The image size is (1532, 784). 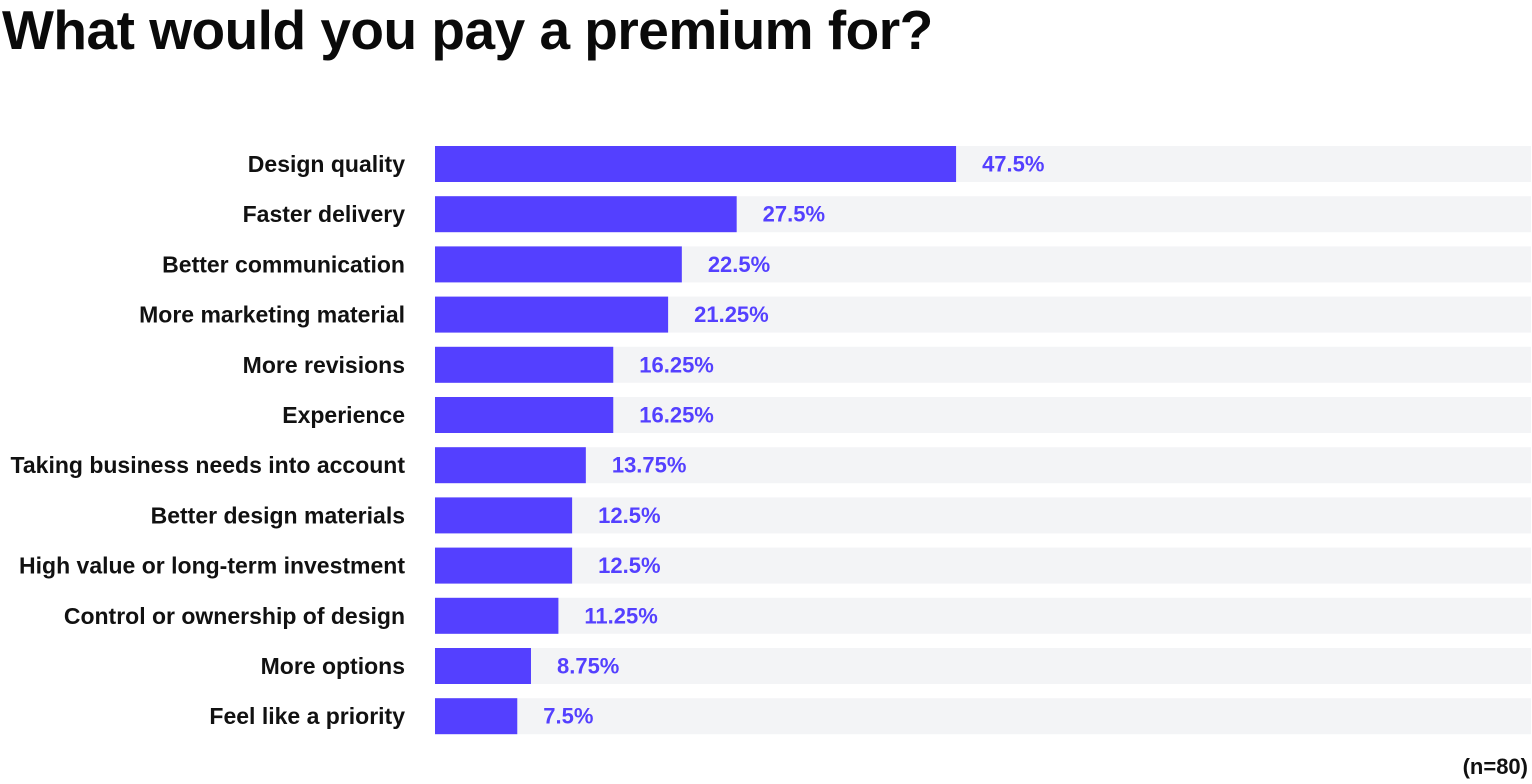 I want to click on category-label: More revisions, so click(x=324, y=365).